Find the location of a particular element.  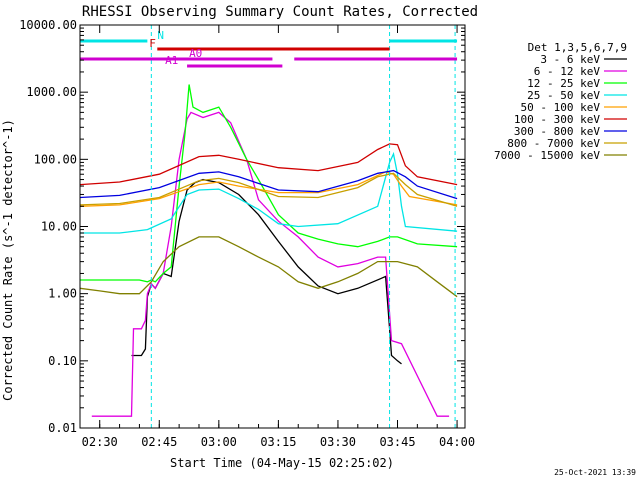

legend-label-2: 12 - 25 keV is located at coordinates (563, 83).